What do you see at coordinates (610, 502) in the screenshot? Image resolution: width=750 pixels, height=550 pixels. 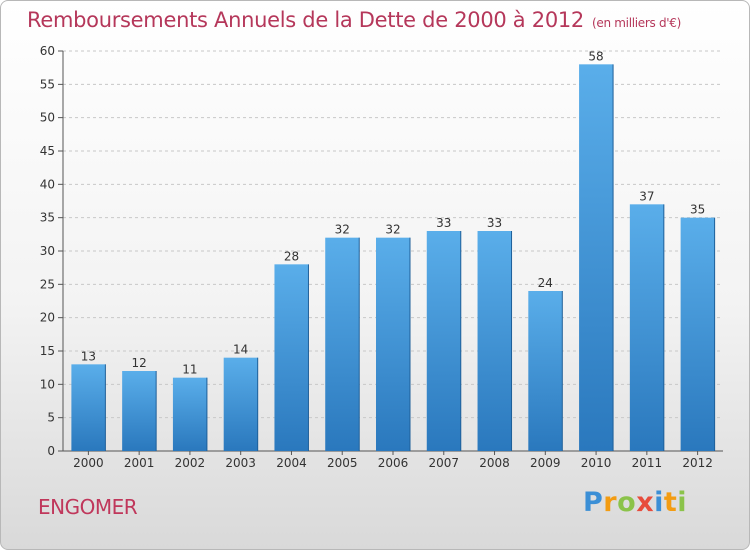 I see `logo-letter: r` at bounding box center [610, 502].